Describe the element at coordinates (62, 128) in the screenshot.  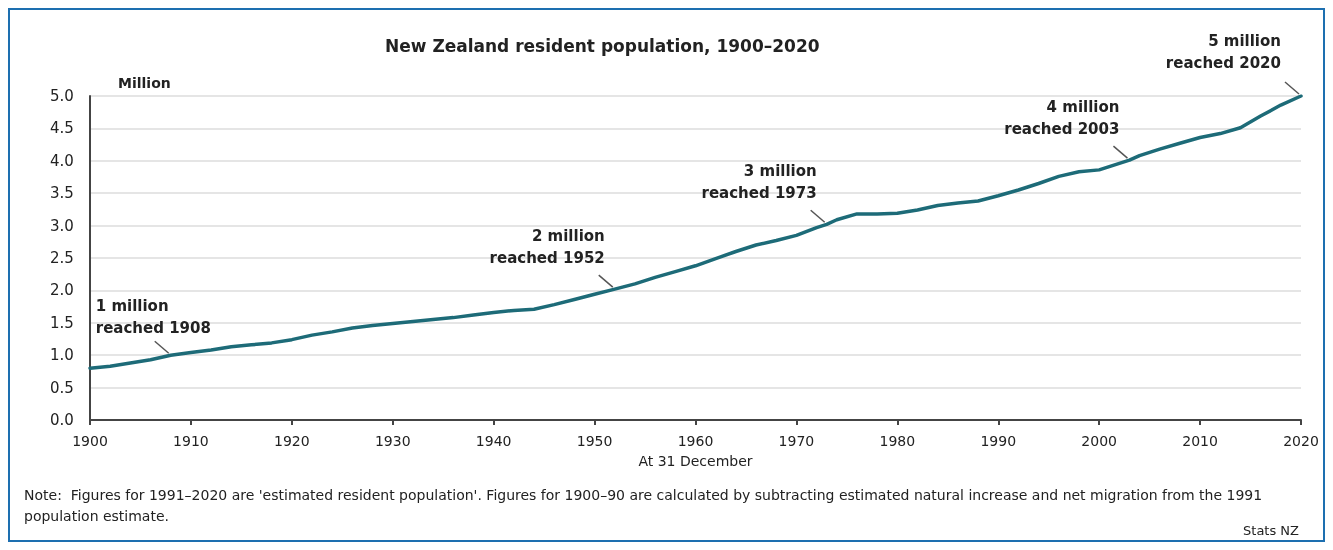
I see `y-tick-label: 4.5` at that location.